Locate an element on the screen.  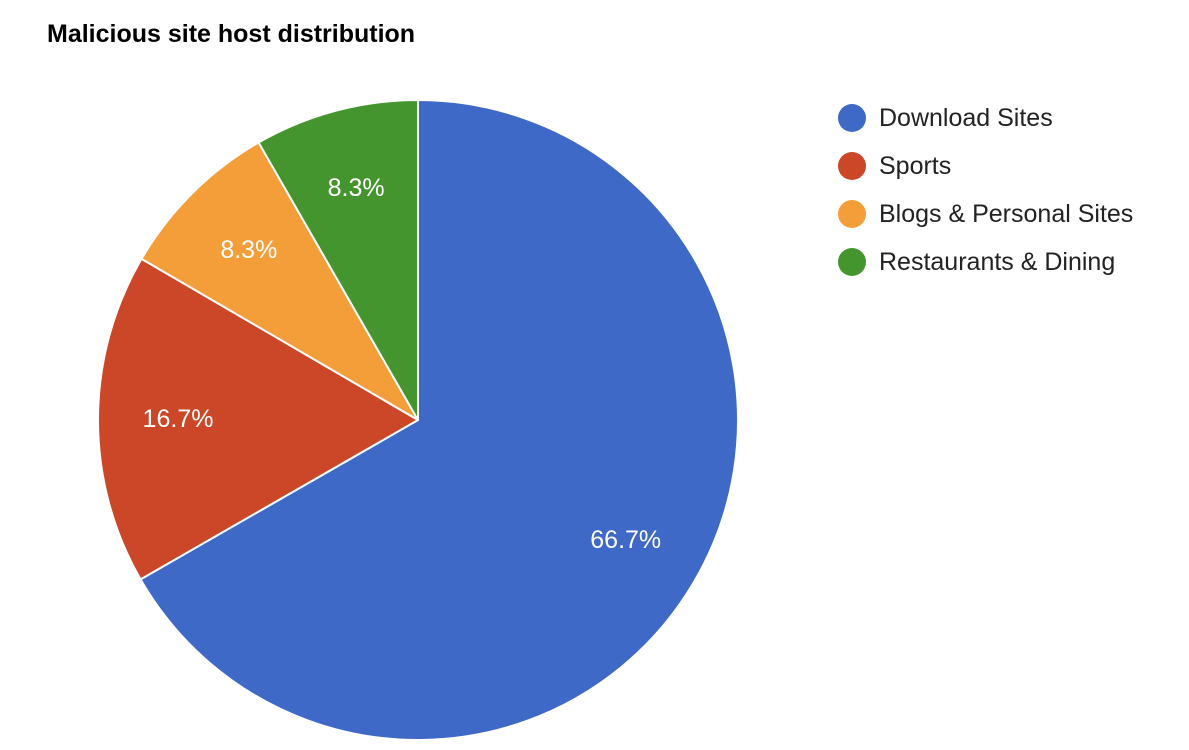
pie-slice-restaurants-dining is located at coordinates (338, 260).